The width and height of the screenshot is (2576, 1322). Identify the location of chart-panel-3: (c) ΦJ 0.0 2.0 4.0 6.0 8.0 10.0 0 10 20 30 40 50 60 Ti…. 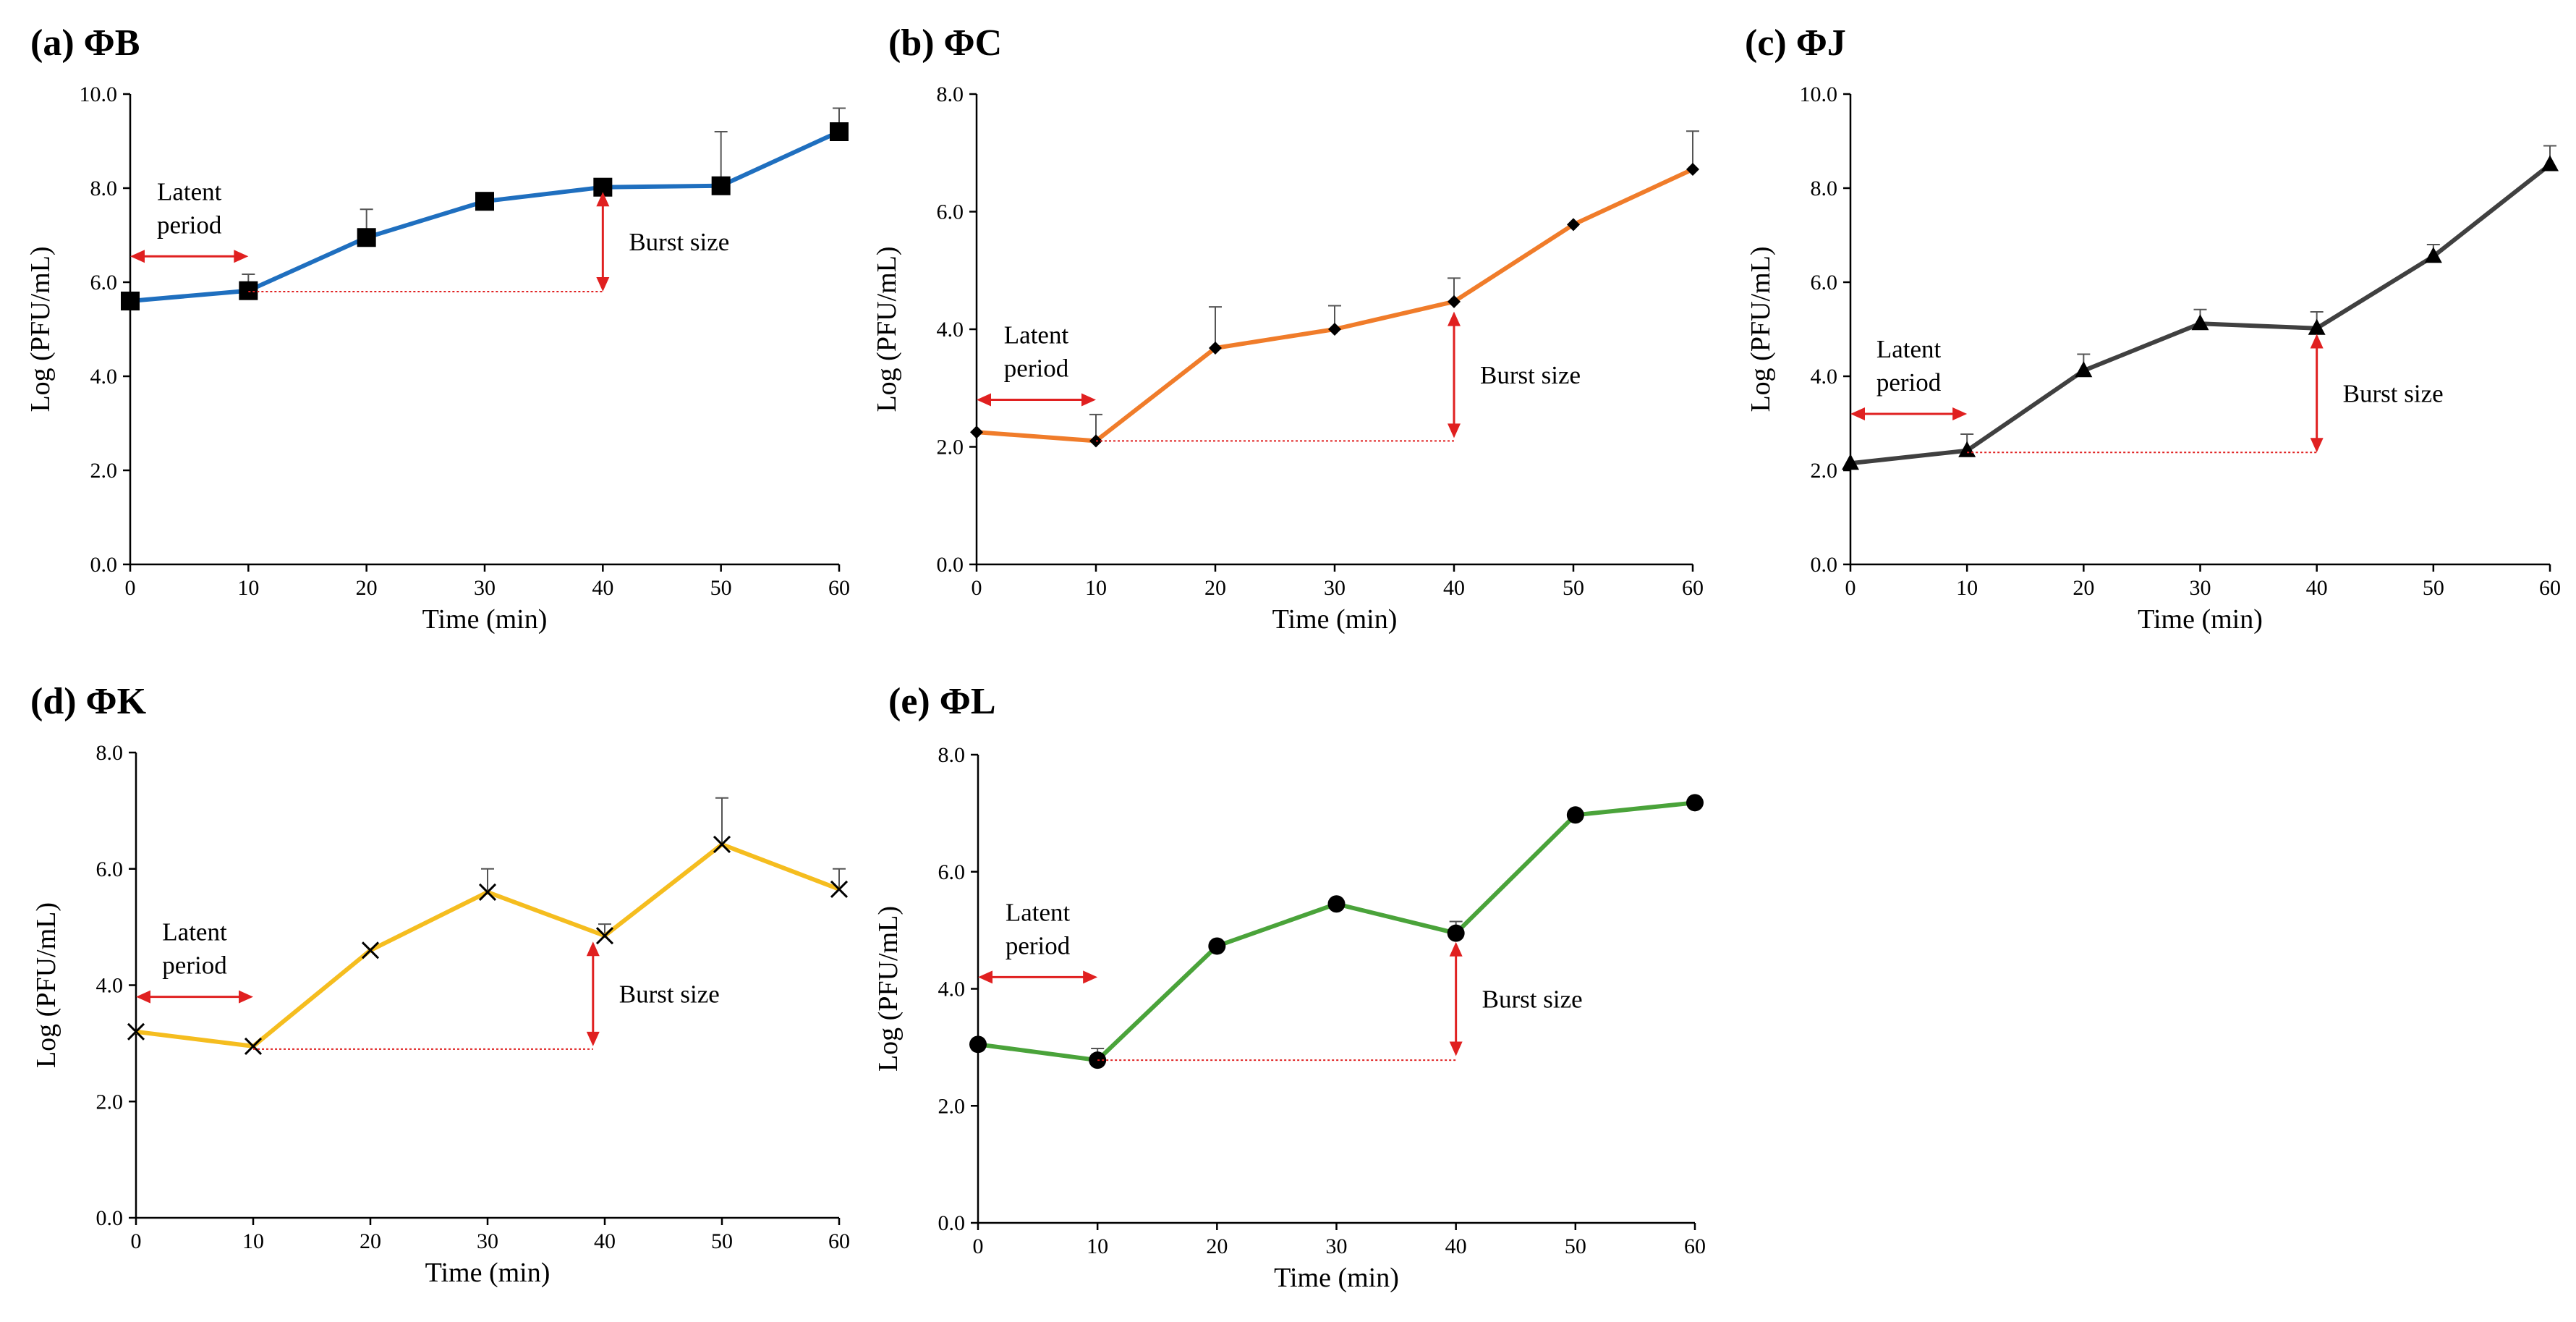
(2153, 328).